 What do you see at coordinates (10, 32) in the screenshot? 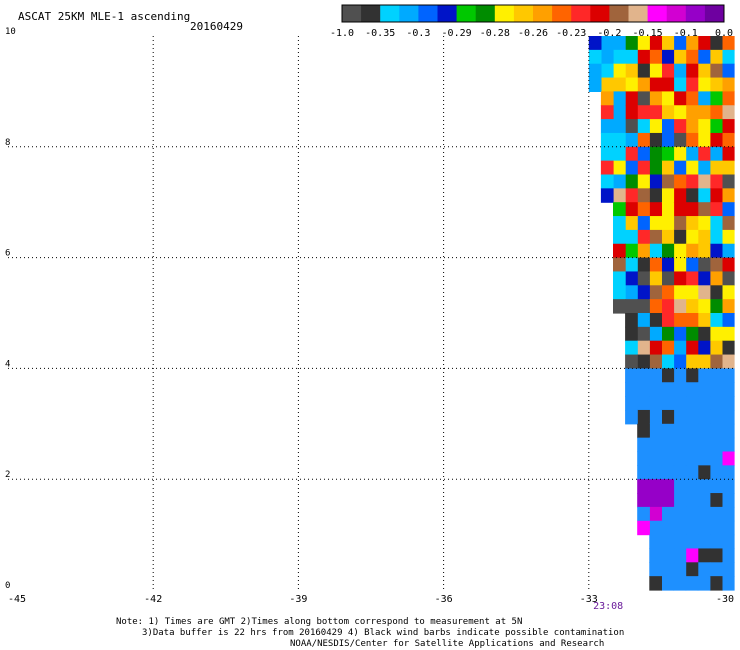
I see `y-tick-label: 10` at bounding box center [10, 32].